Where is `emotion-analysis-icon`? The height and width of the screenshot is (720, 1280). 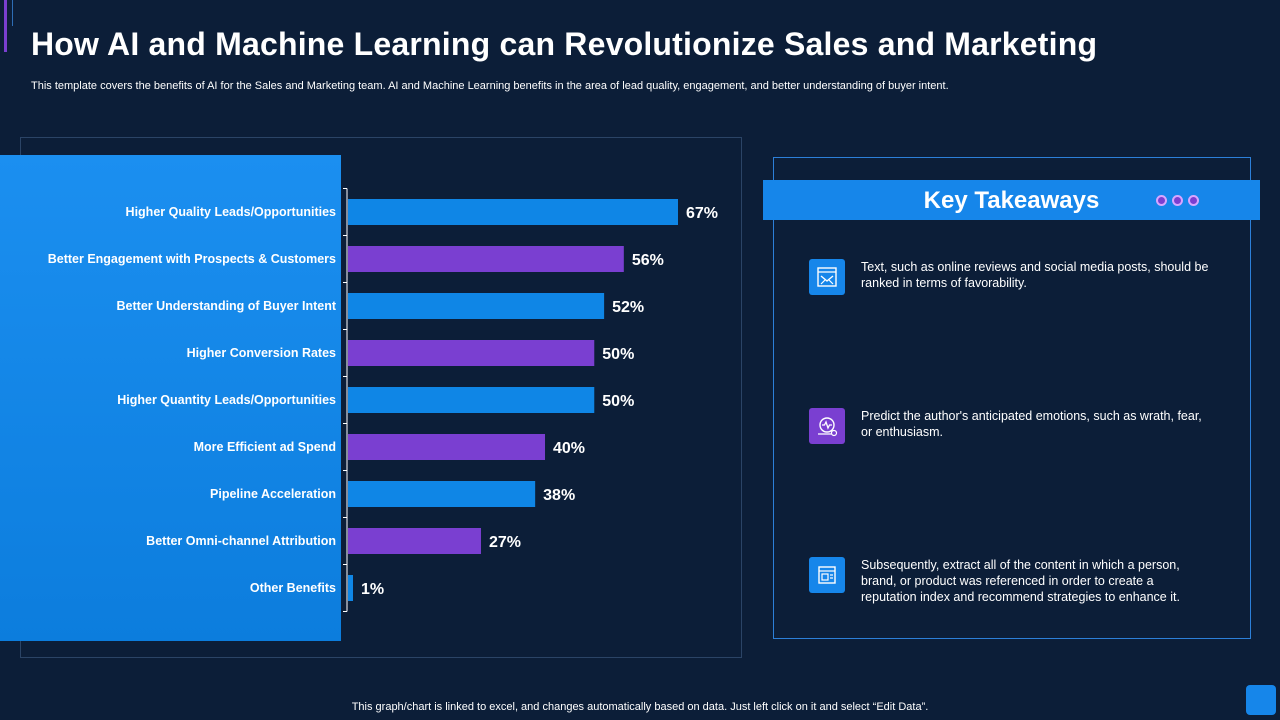 emotion-analysis-icon is located at coordinates (827, 426).